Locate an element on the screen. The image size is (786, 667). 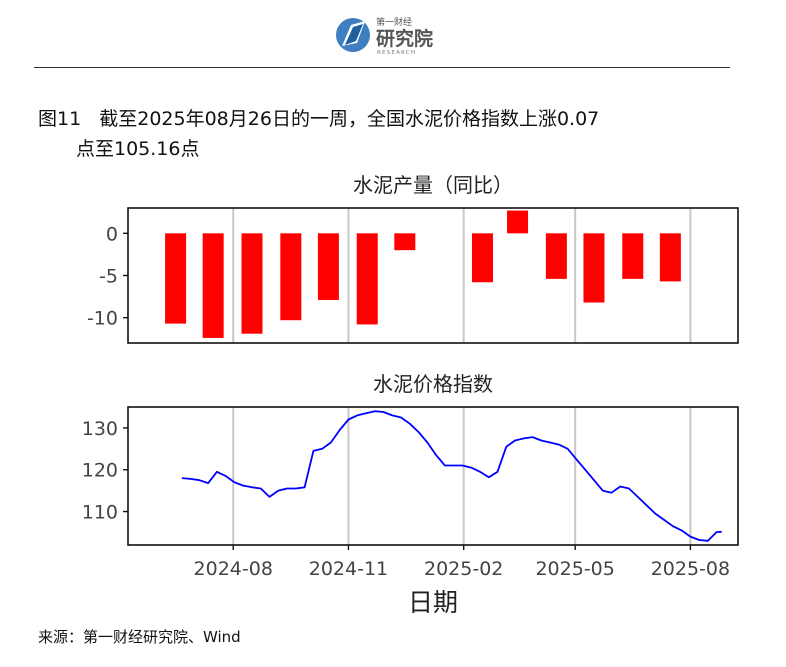
logo-cn-small: 第一财经 is located at coordinates (394, 22).